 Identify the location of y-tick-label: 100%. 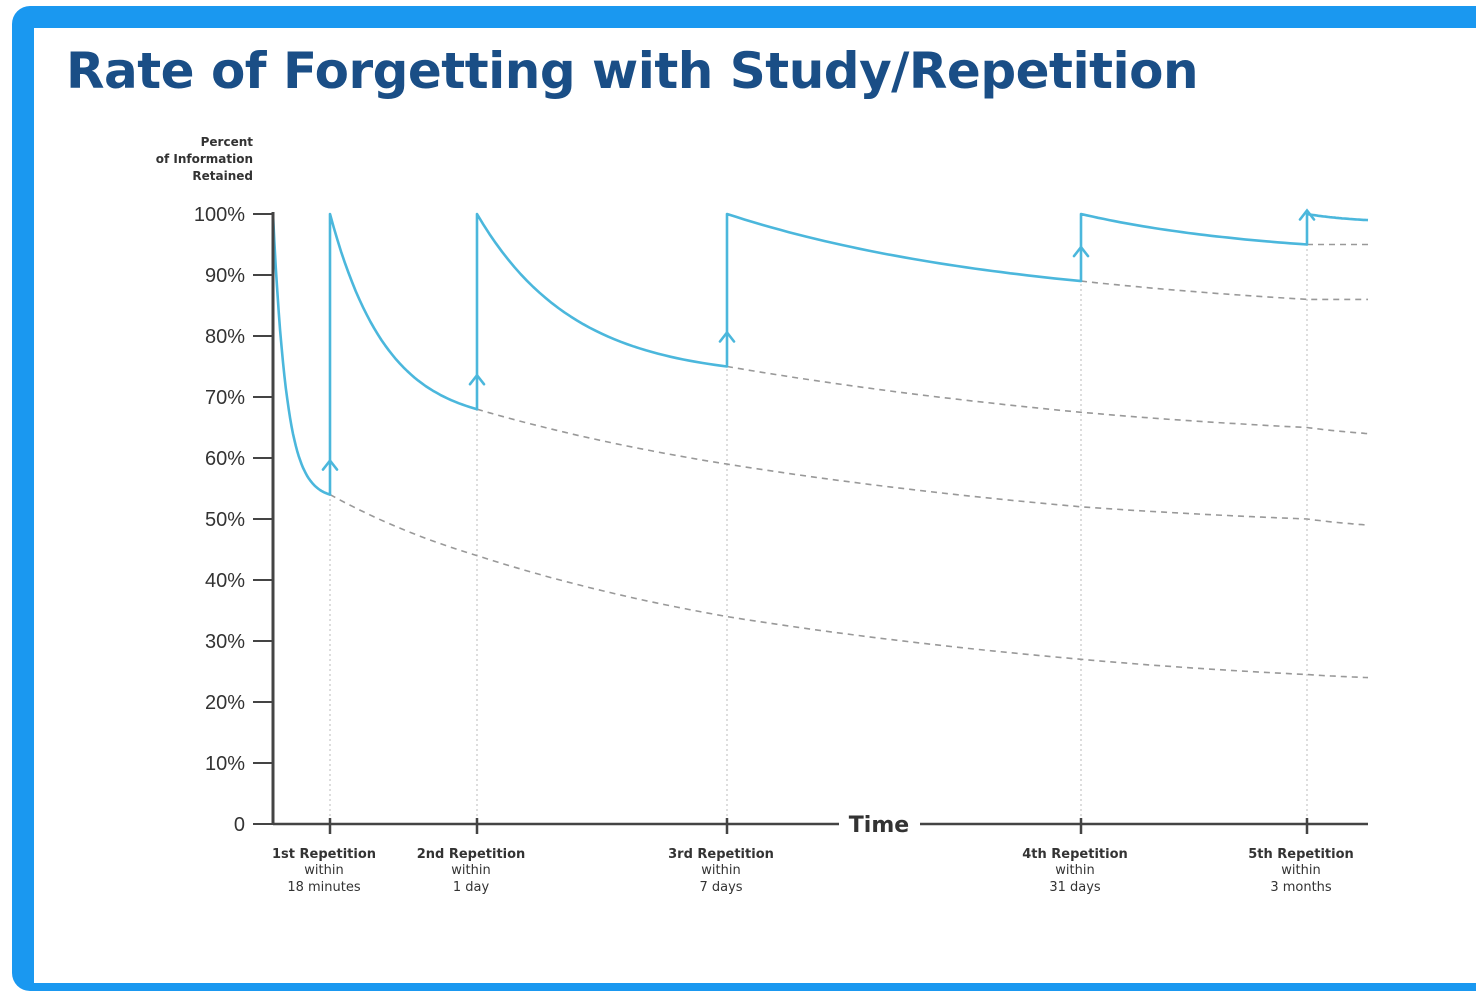
(219, 215).